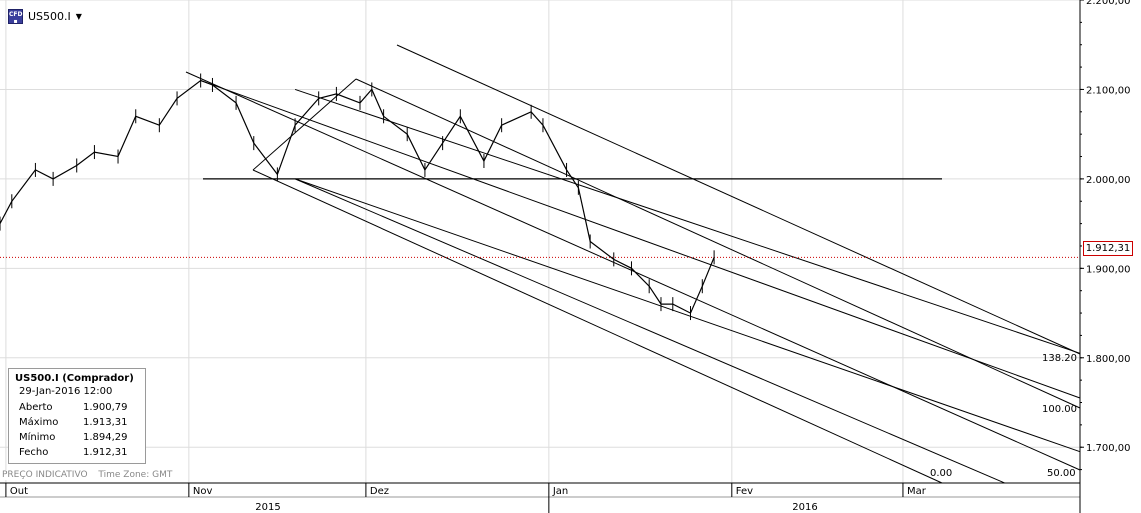 The height and width of the screenshot is (513, 1141). I want to click on info-title: US500.I (Comprador), so click(74, 378).